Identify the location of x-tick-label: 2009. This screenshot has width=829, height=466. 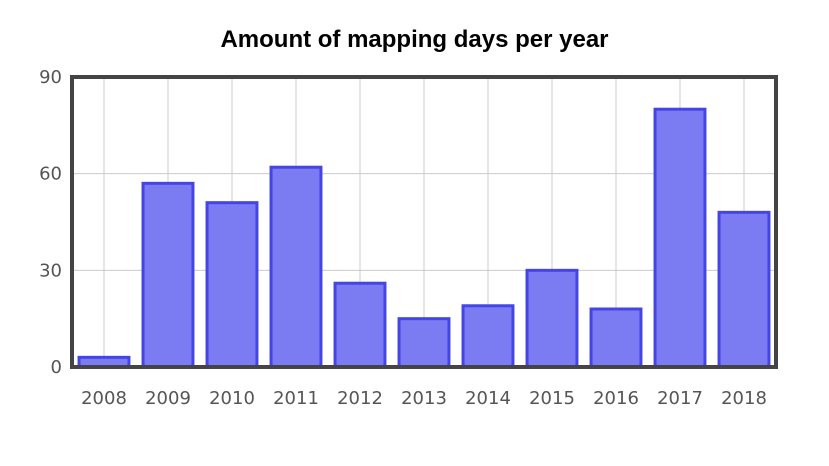
(168, 398).